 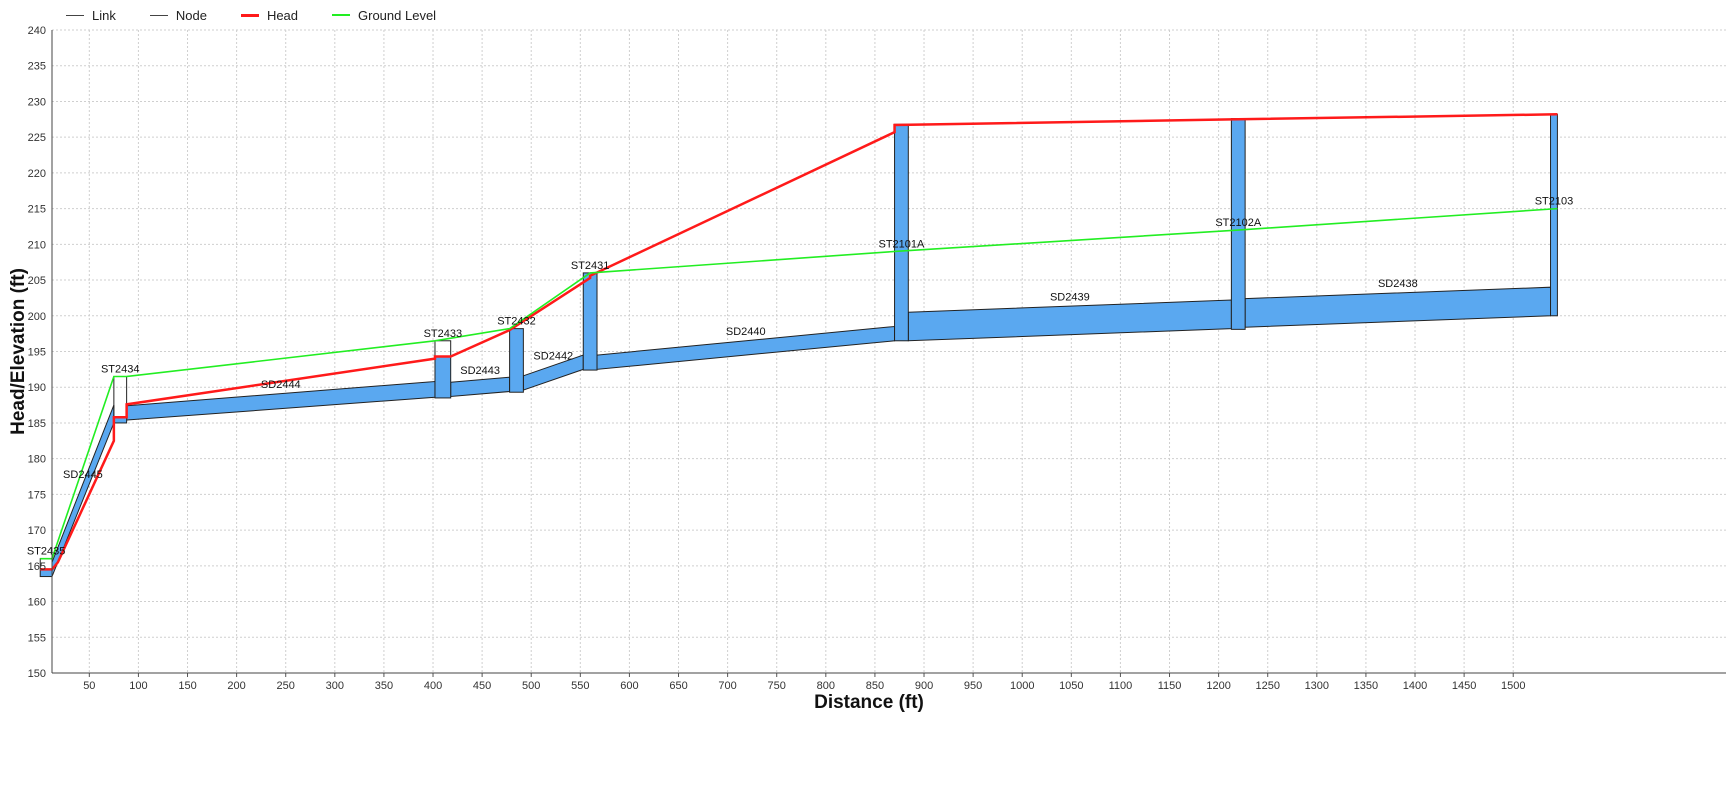 I want to click on legend: Link Node Head Ground Level, so click(x=268, y=15).